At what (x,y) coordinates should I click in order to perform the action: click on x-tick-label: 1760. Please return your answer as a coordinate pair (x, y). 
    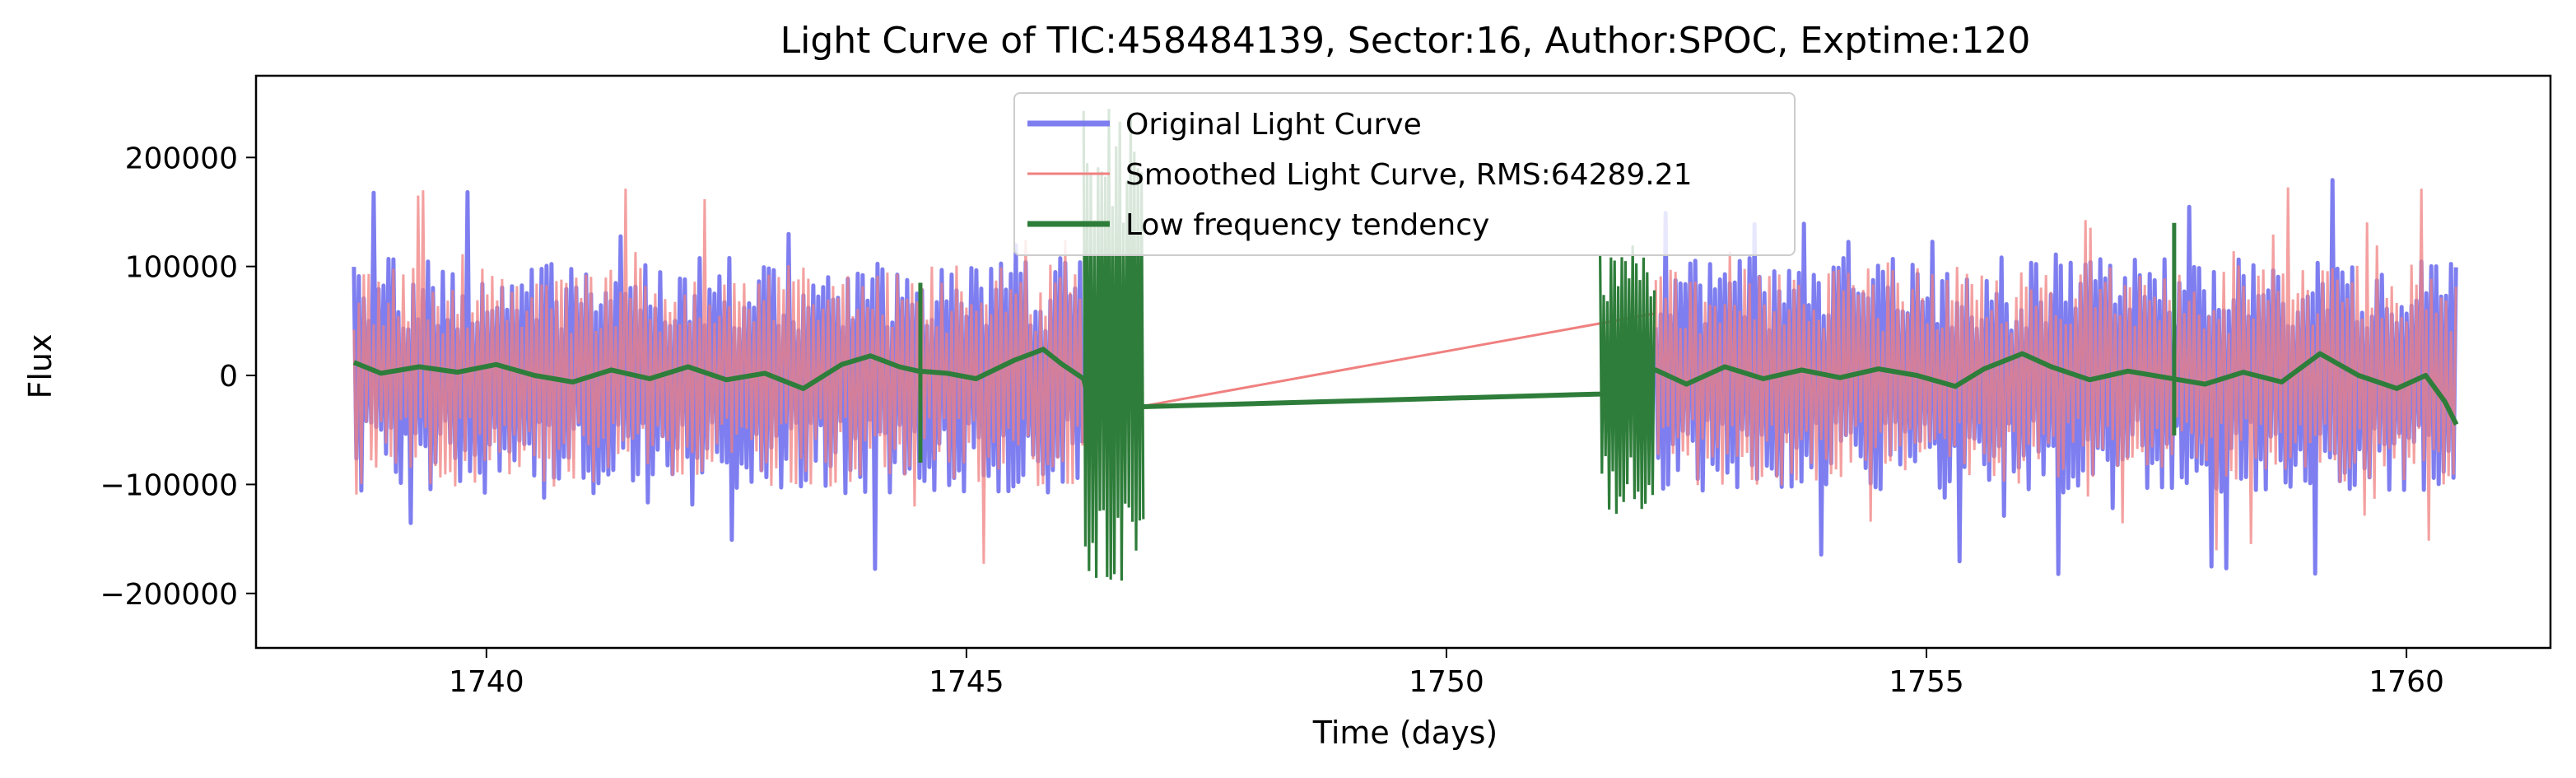
    Looking at the image, I should click on (2406, 682).